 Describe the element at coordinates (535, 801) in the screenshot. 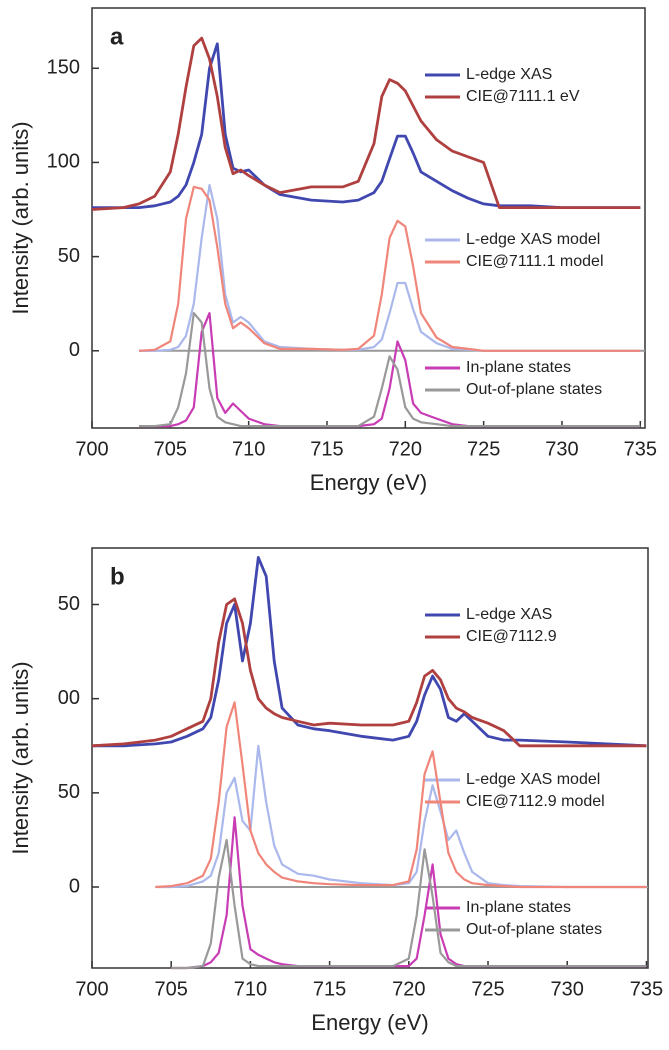

I see `legend-label: CIE@7112.9 model` at that location.